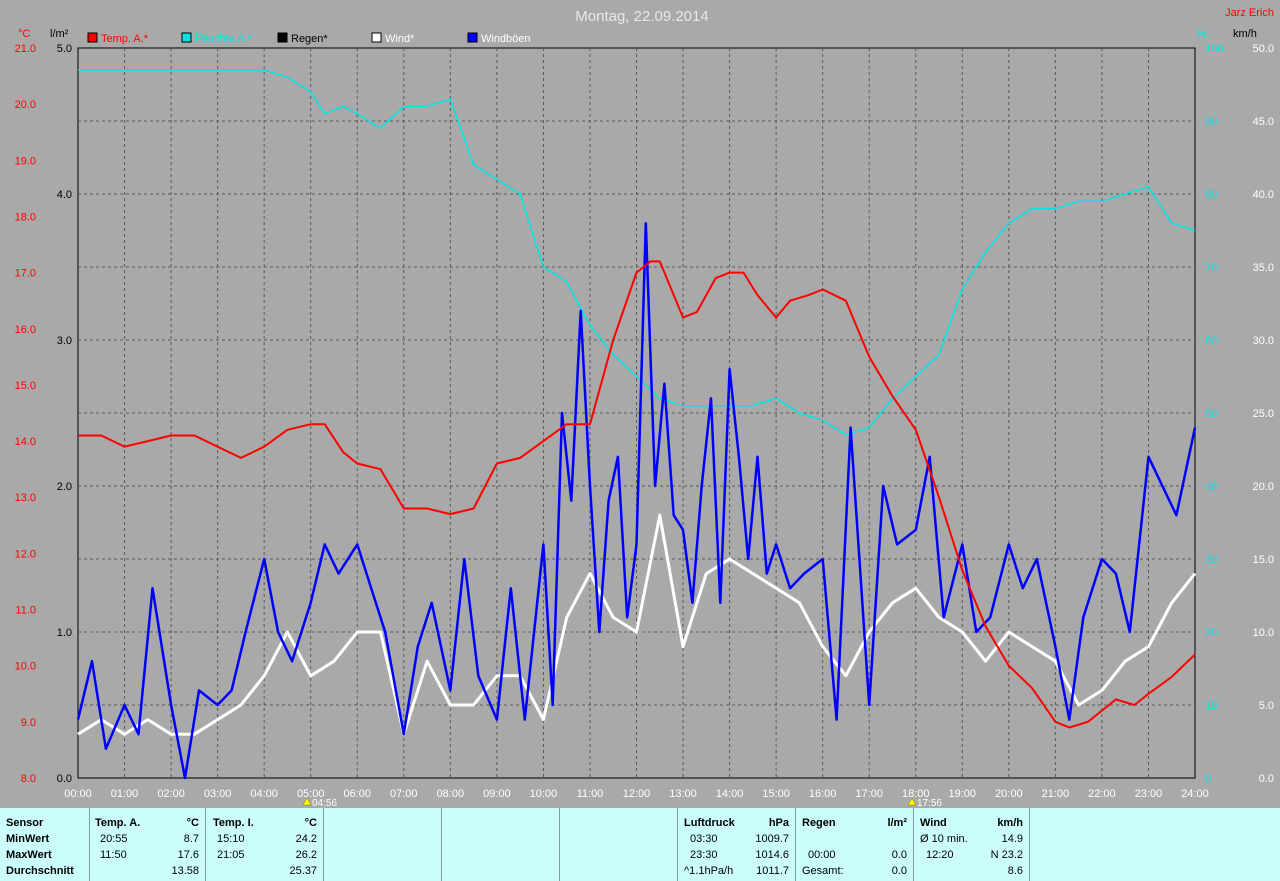 The image size is (1280, 881). I want to click on rain-tick-label: 5.0, so click(64, 49).